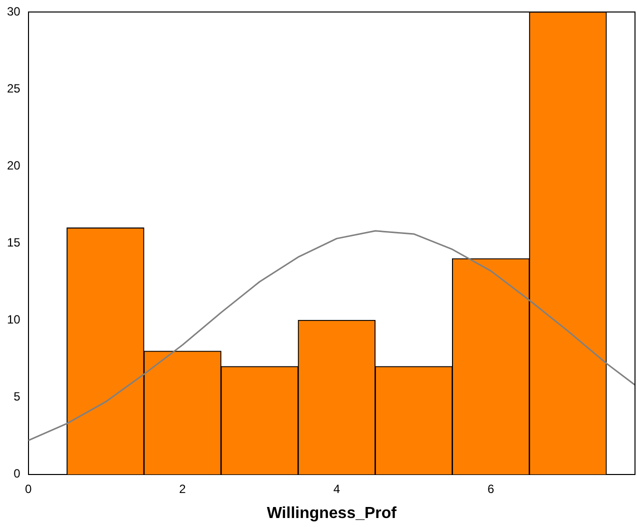 Image resolution: width=637 pixels, height=527 pixels. Describe the element at coordinates (182, 489) in the screenshot. I see `x-tick-label: 2` at that location.